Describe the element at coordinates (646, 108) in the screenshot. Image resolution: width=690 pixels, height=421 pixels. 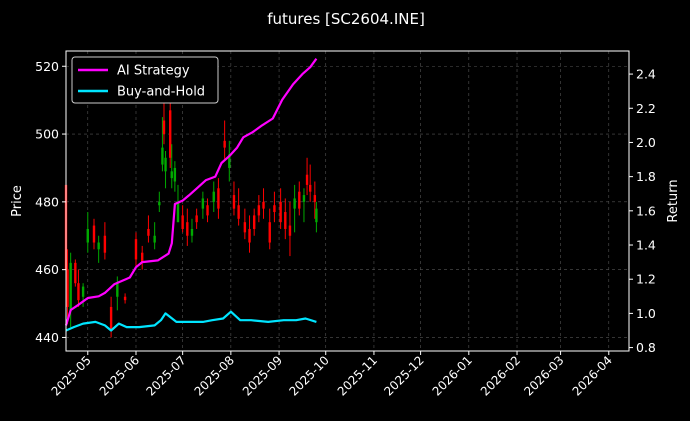
I see `y-right-tick-label: 2.2` at that location.